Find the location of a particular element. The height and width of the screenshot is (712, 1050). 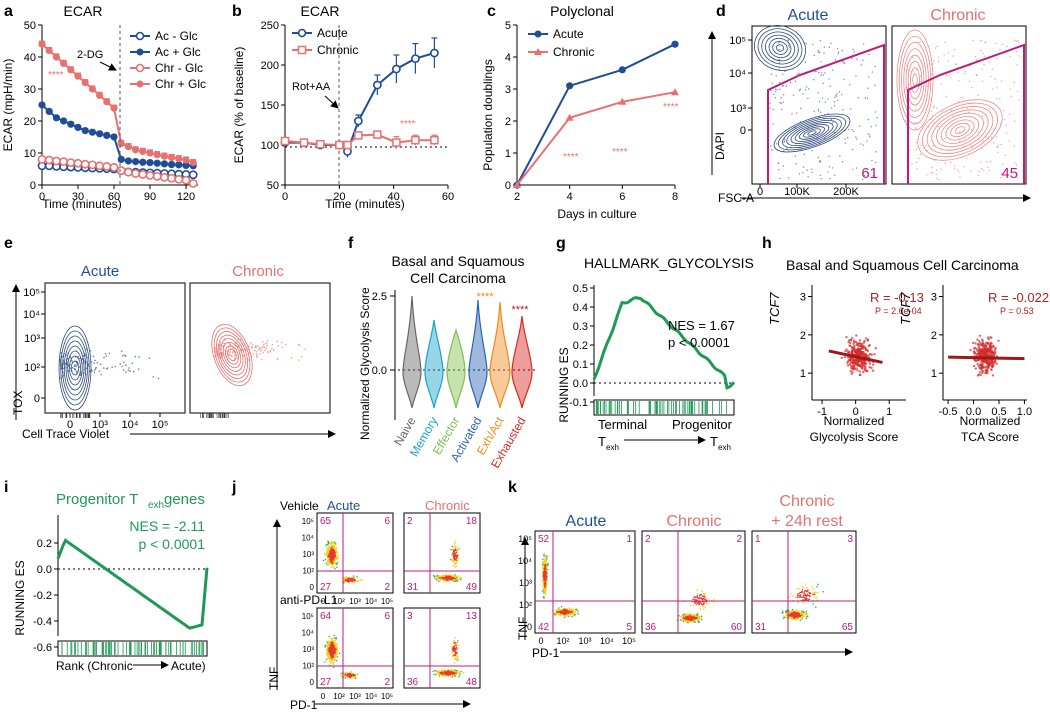

panel-a-legend-2-label: Chr - Glc is located at coordinates (179, 68).